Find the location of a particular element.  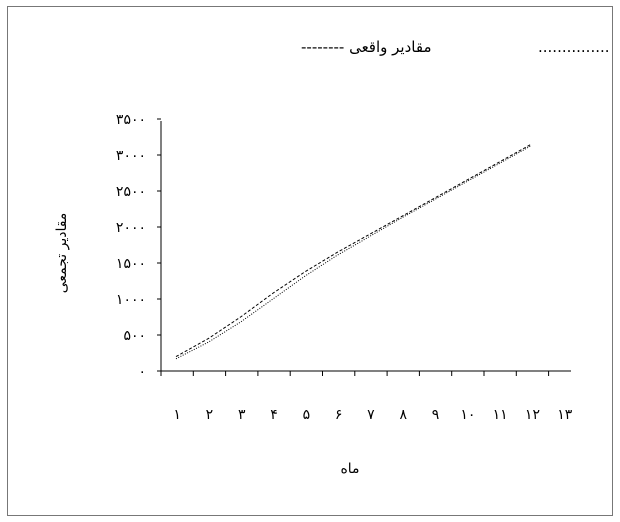

y-tick-label: ۰ is located at coordinates (142, 372).